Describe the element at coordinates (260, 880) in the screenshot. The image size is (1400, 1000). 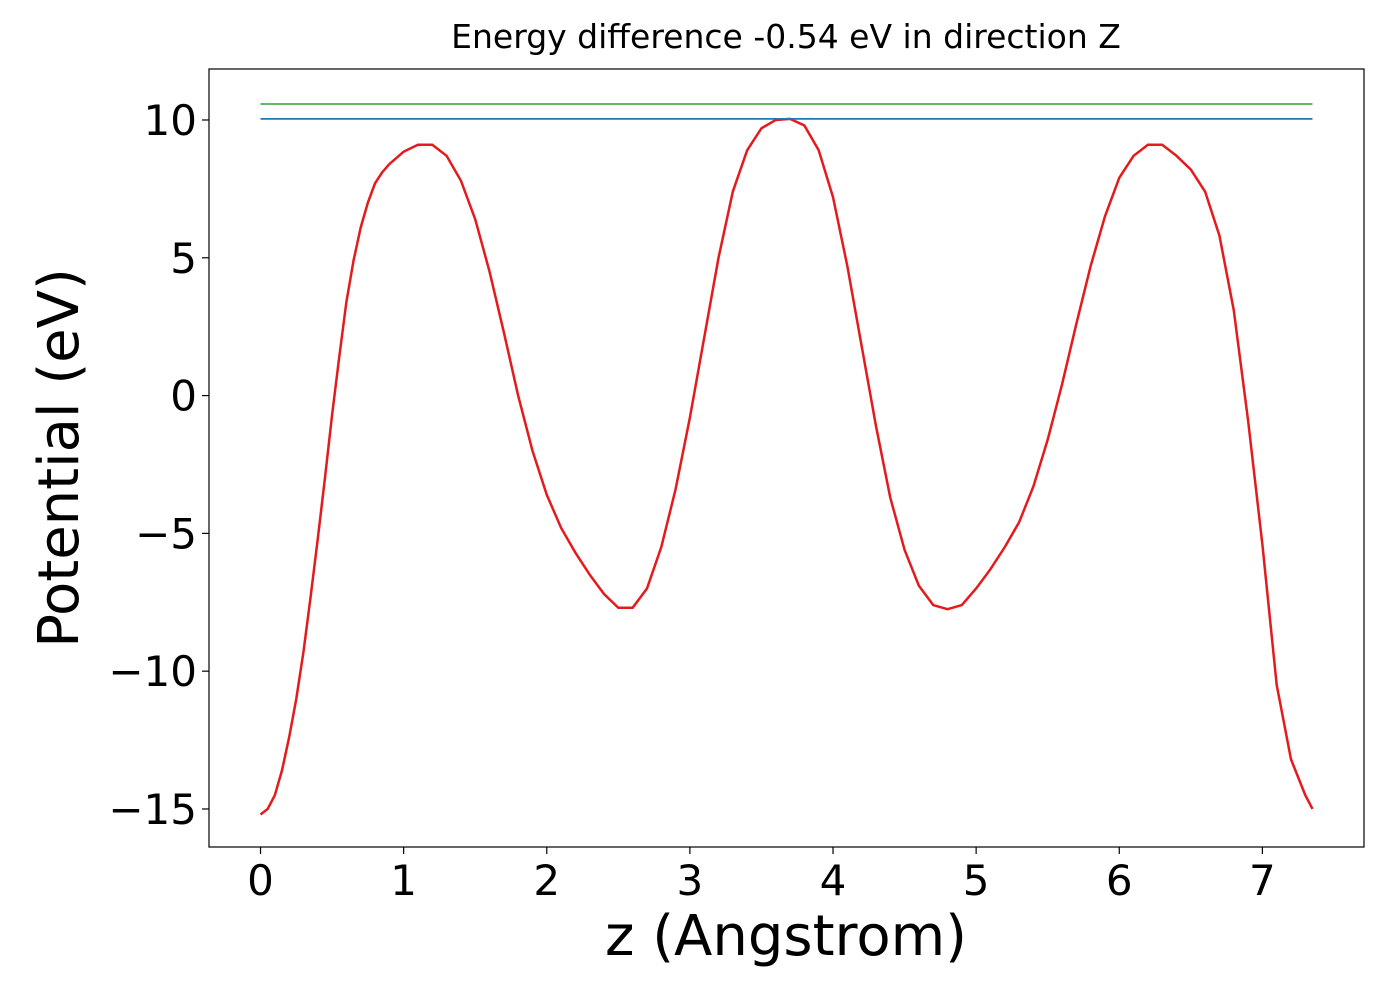
I see `x-tick-label: 0` at that location.